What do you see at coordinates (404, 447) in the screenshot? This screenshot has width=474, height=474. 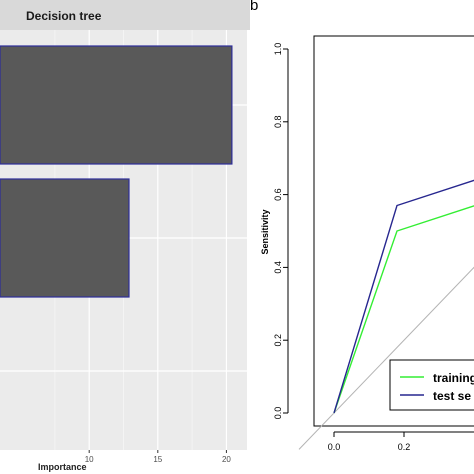 I see `x-tick-label: 0.2` at bounding box center [404, 447].